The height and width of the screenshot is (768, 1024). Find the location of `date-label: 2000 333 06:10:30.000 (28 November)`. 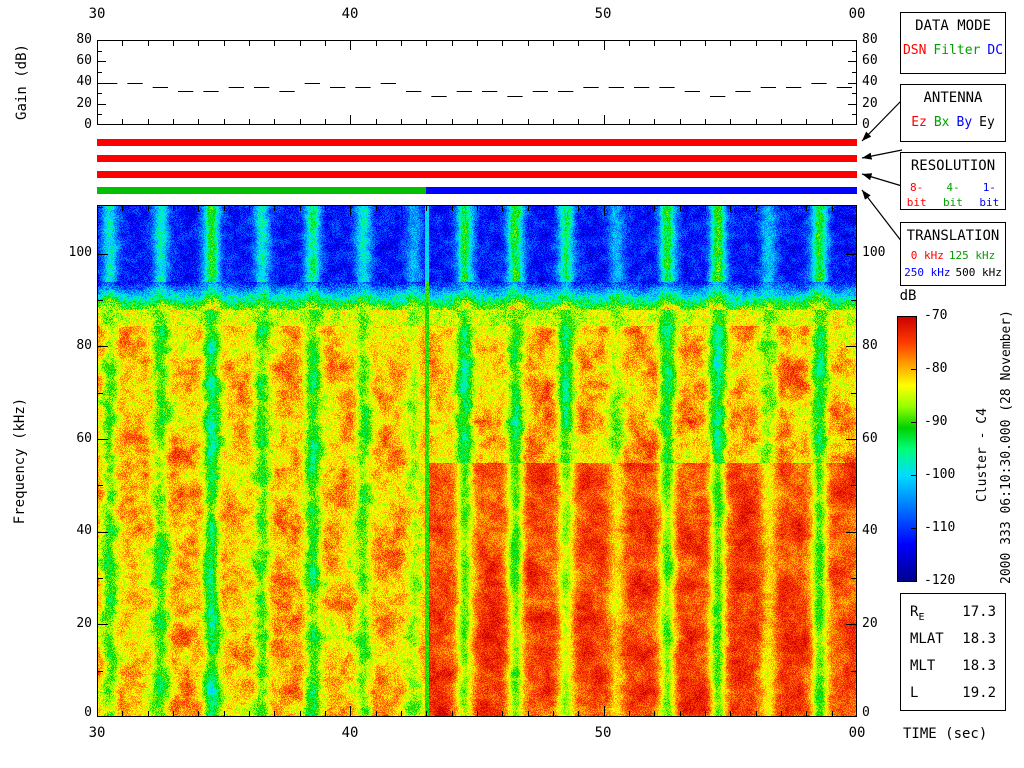

date-label: 2000 333 06:10:30.000 (28 November) is located at coordinates (1006, 447).